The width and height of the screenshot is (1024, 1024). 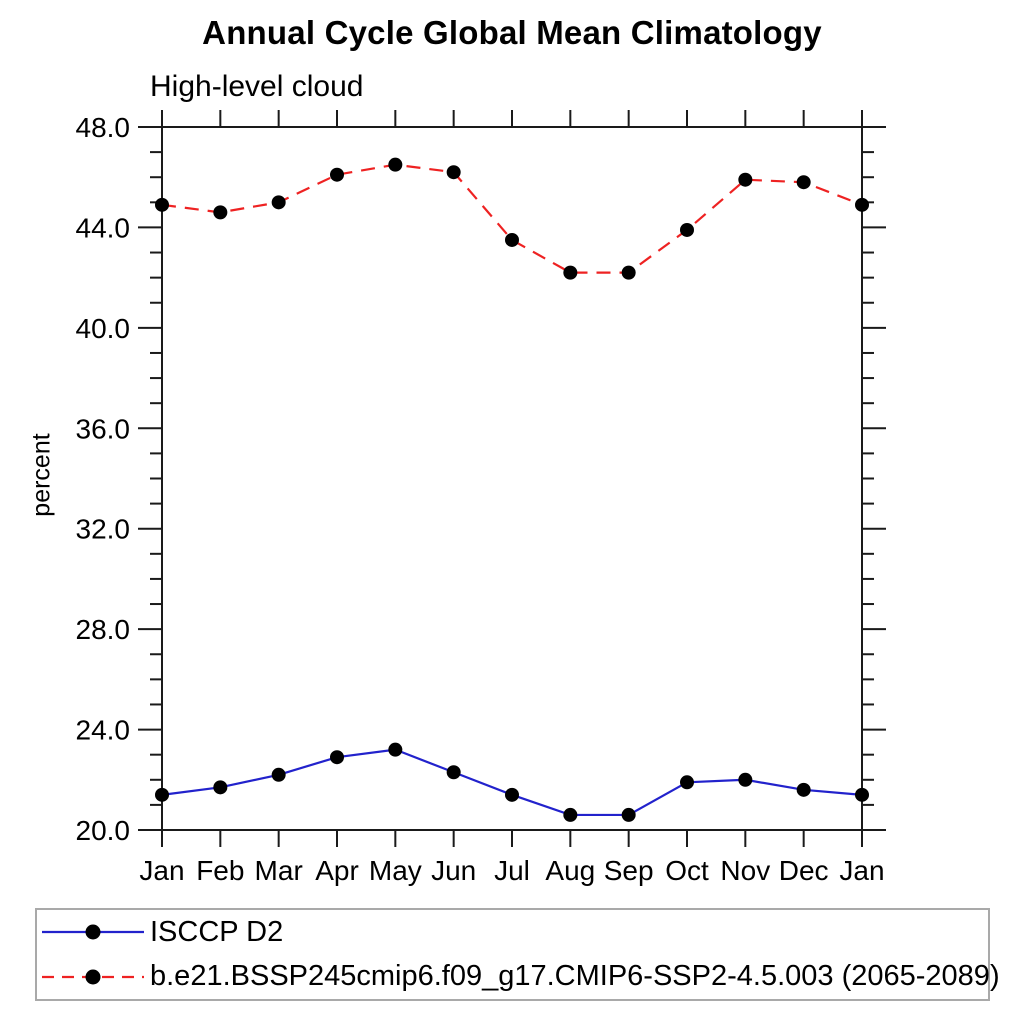 I want to click on legend-line-sample-dashed, so click(x=93, y=977).